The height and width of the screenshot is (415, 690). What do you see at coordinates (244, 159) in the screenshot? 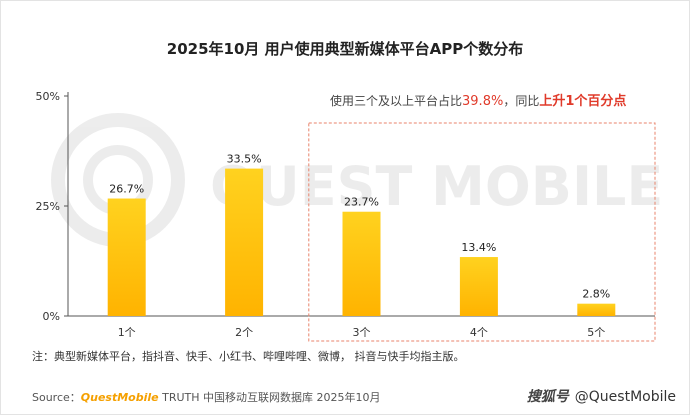
I see `bar-value-label: 33.5%` at bounding box center [244, 159].